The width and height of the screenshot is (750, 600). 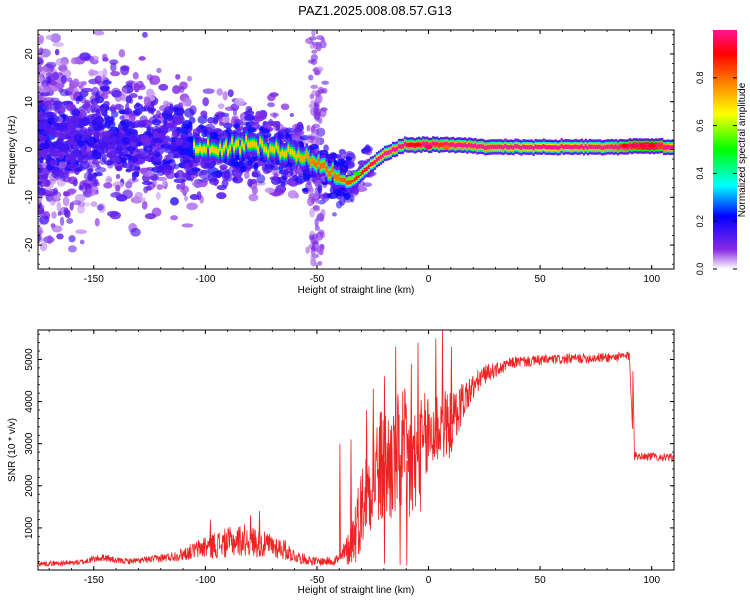 What do you see at coordinates (700, 173) in the screenshot?
I see `colorbar-tick-label: 0.4` at bounding box center [700, 173].